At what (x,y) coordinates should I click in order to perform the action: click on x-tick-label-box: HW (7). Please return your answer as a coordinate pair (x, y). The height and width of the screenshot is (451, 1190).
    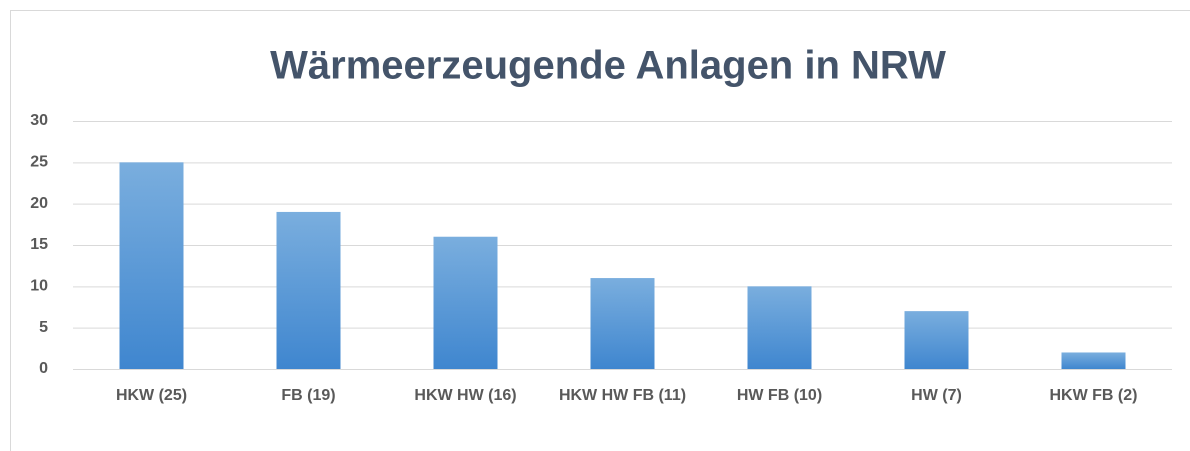
    Looking at the image, I should click on (936, 395).